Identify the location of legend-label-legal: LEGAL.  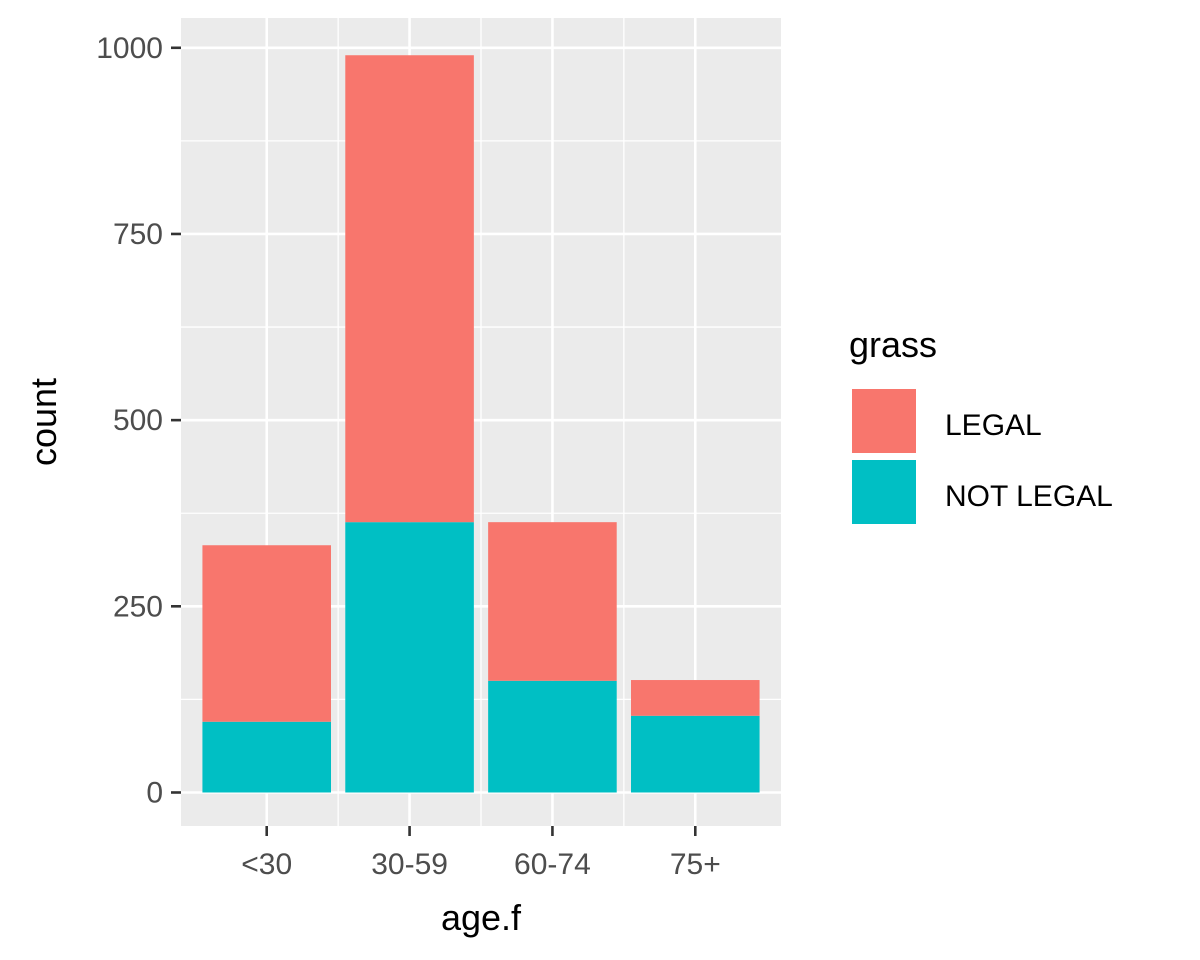
(993, 425).